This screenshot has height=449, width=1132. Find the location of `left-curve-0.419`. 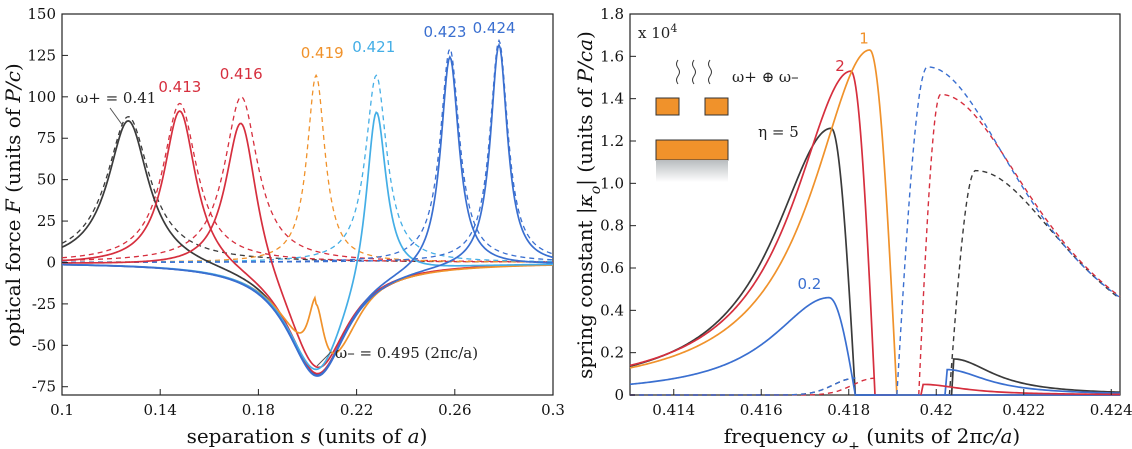

left-curve-0.419 is located at coordinates (307, 309).